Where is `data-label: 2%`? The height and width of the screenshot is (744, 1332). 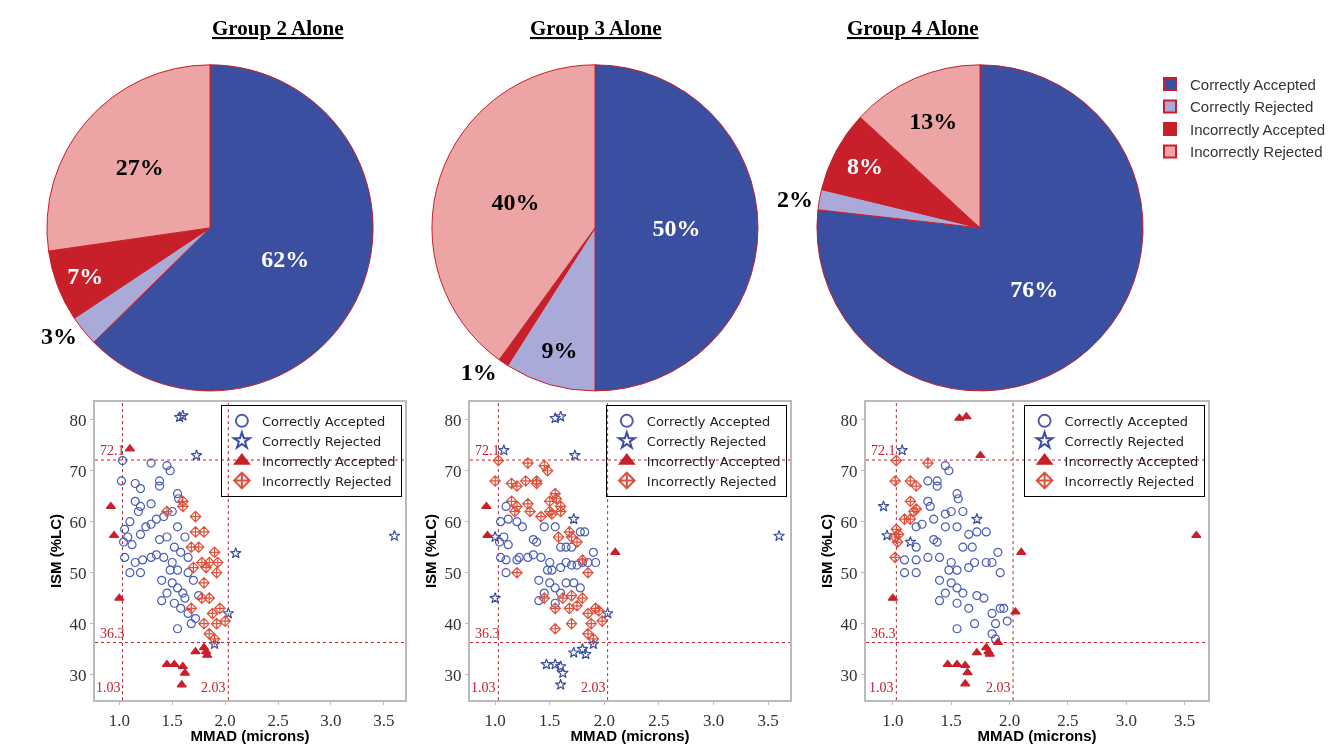
data-label: 2% is located at coordinates (794, 199).